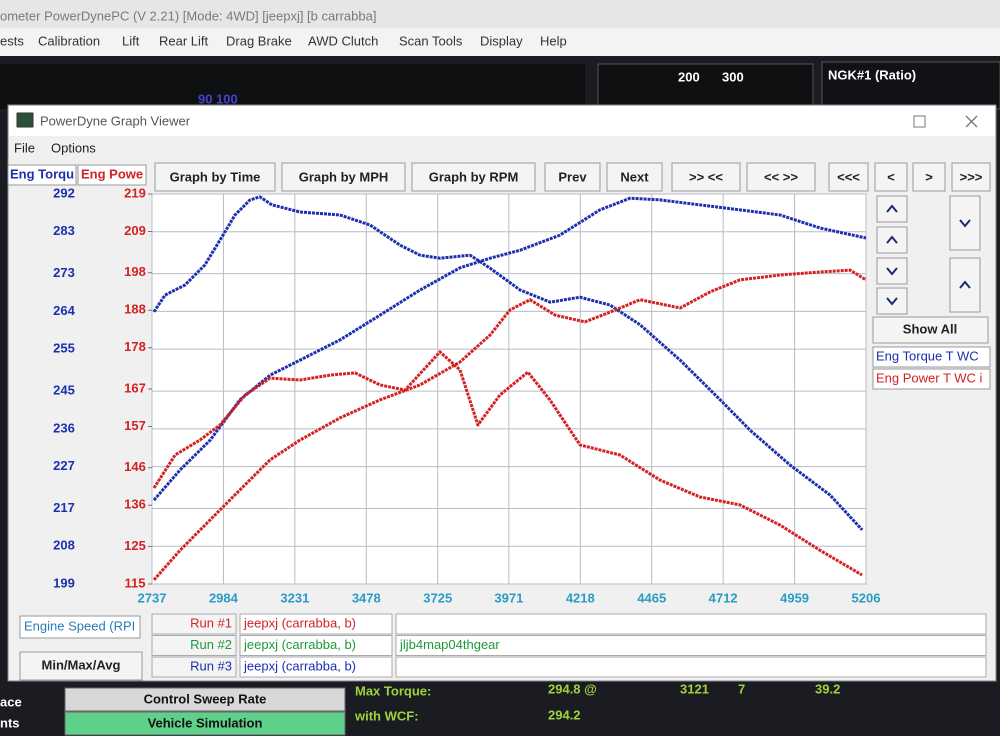 The width and height of the screenshot is (1000, 736). I want to click on y-tick-label: 236, so click(64, 427).